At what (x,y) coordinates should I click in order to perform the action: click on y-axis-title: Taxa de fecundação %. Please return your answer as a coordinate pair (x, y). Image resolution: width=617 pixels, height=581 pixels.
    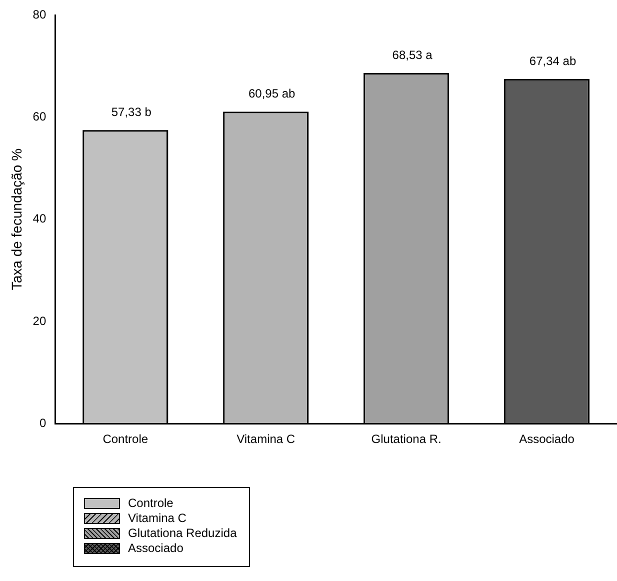
    Looking at the image, I should click on (16, 219).